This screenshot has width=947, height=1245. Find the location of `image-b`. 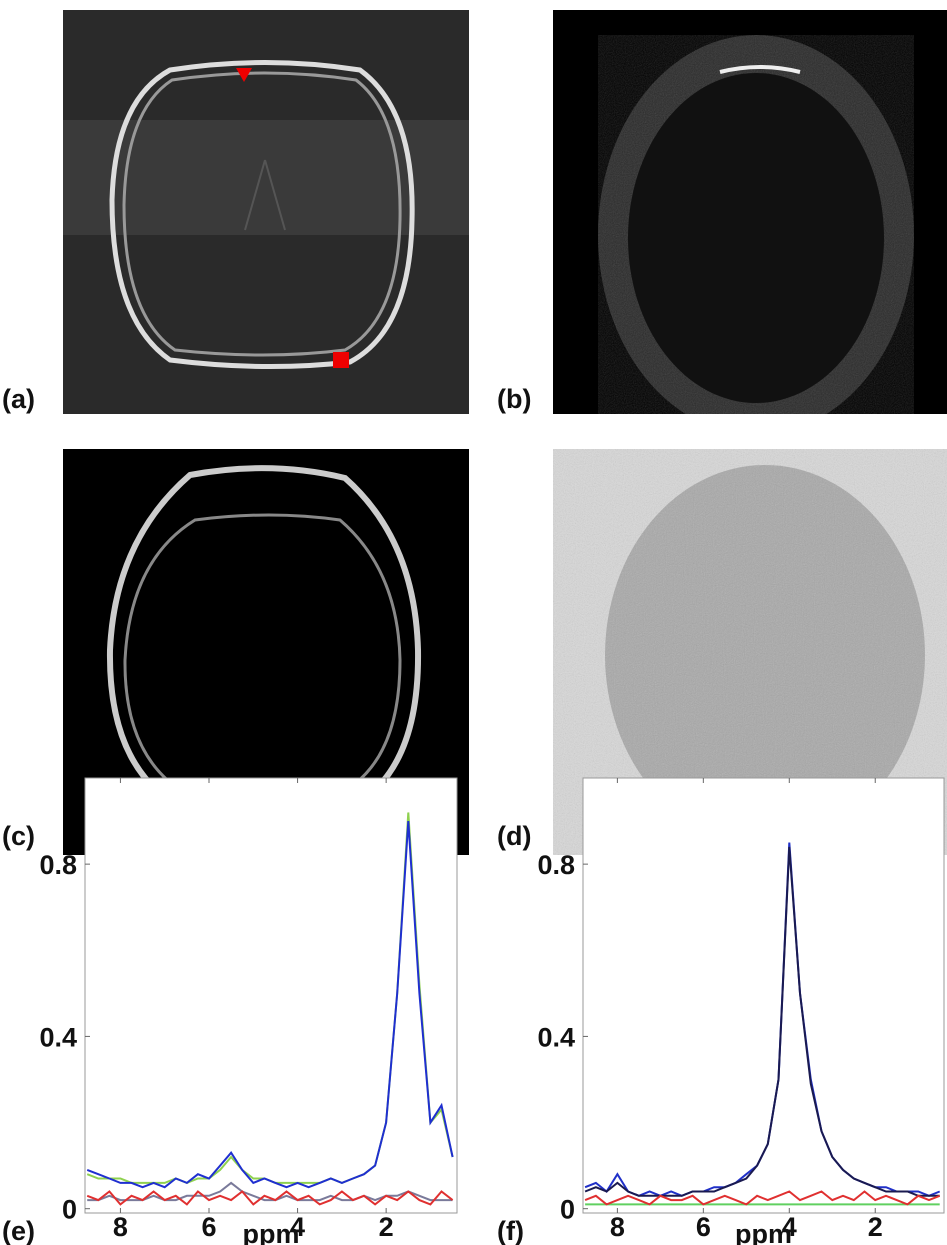

image-b is located at coordinates (750, 212).